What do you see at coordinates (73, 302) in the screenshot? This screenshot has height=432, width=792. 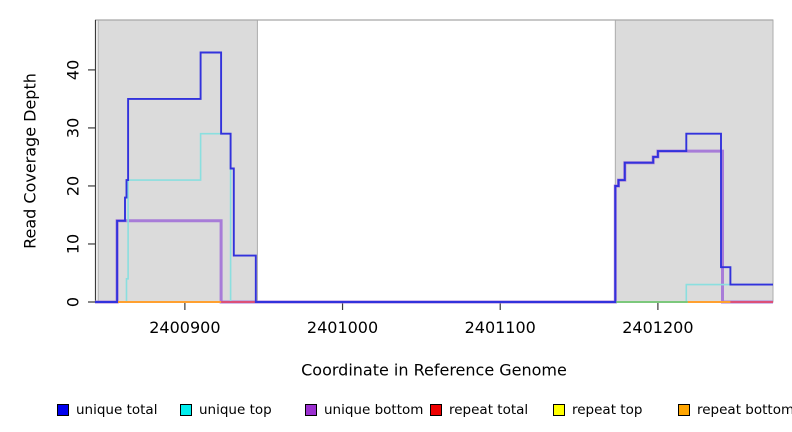 I see `y-tick-label: 0` at bounding box center [73, 302].